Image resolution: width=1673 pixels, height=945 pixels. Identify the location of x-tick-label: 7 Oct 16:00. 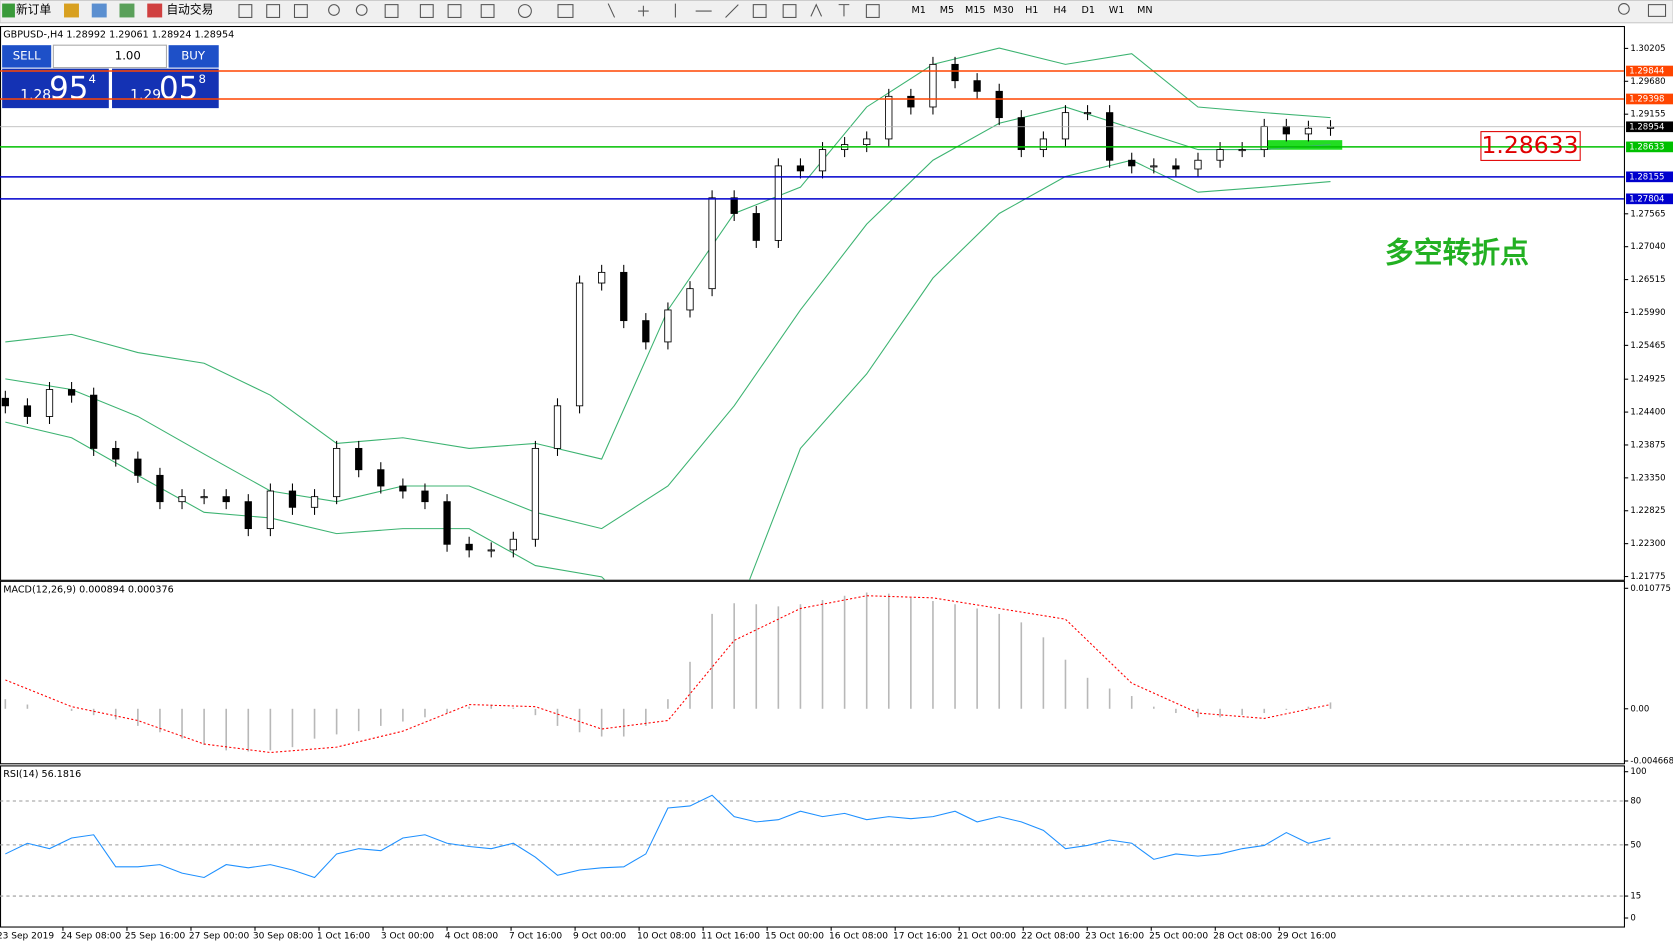
(535, 937).